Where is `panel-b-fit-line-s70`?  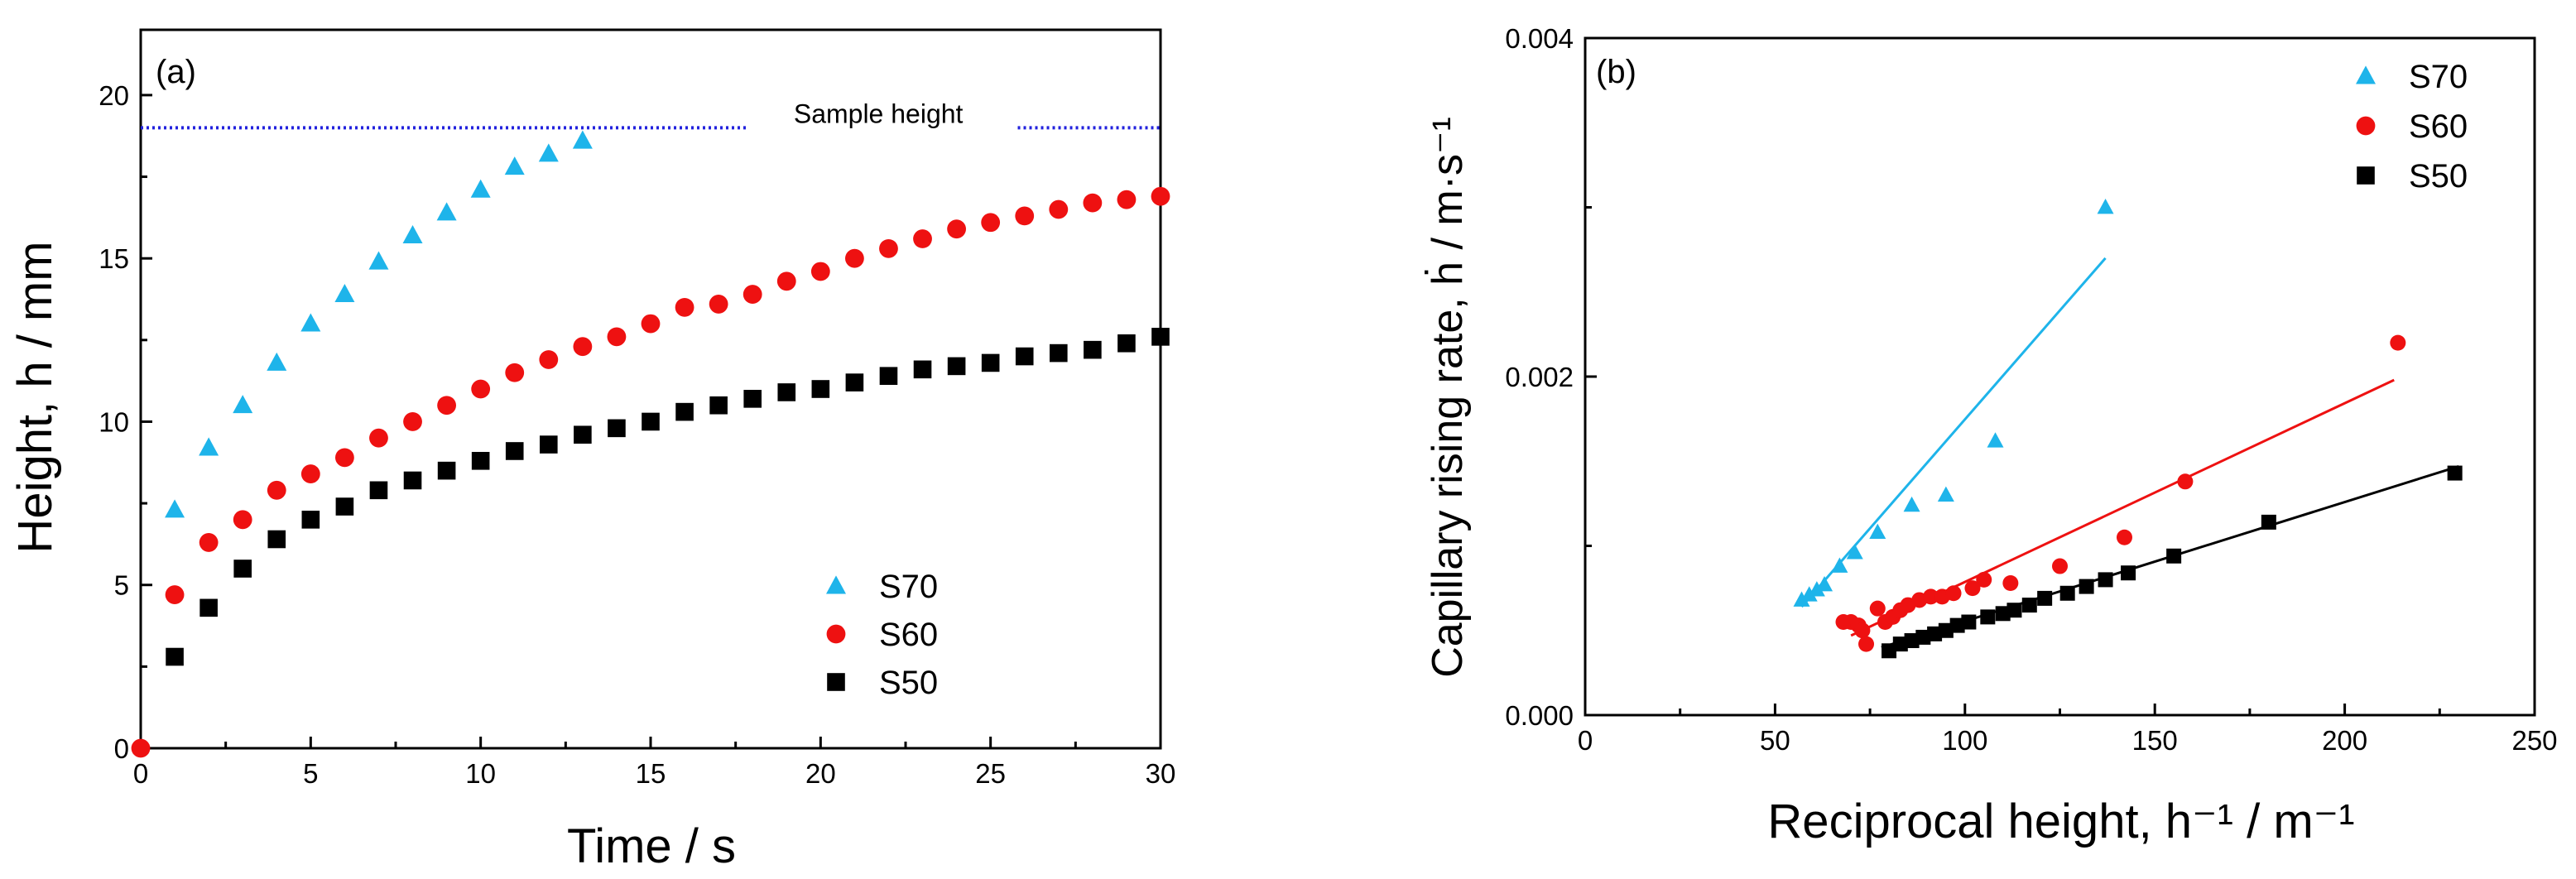 panel-b-fit-line-s70 is located at coordinates (1953, 432).